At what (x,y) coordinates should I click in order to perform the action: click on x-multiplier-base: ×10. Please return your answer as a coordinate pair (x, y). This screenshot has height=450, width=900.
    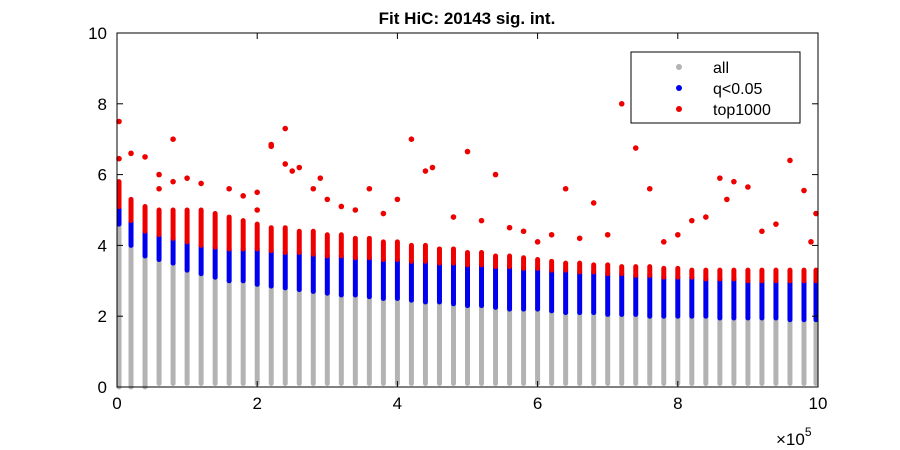
    Looking at the image, I should click on (790, 439).